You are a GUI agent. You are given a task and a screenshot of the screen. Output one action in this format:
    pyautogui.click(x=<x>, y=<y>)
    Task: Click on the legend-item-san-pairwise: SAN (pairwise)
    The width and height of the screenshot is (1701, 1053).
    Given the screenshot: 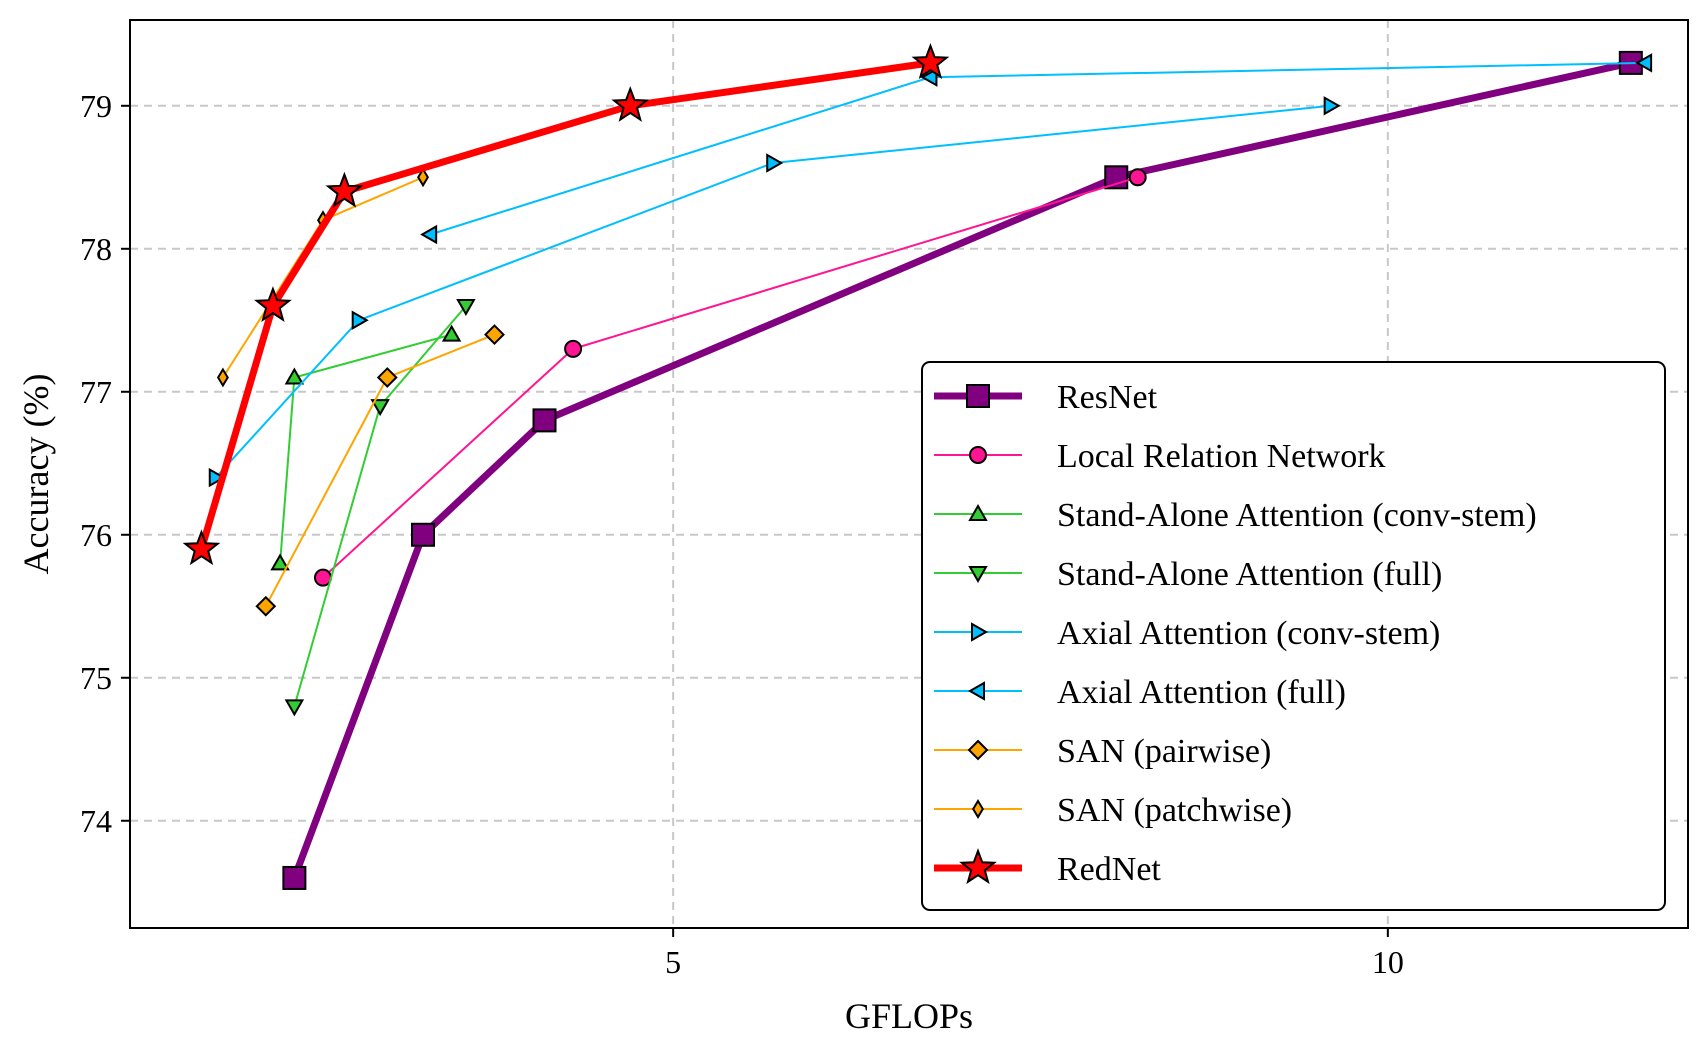 What is the action you would take?
    pyautogui.click(x=1102, y=751)
    